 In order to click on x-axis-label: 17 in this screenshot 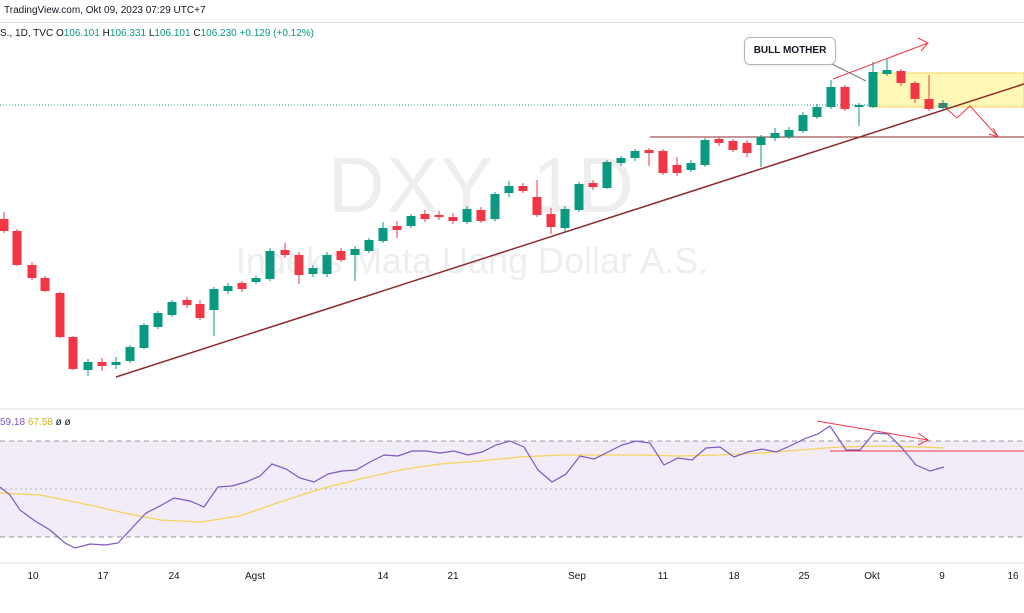, I will do `click(103, 576)`.